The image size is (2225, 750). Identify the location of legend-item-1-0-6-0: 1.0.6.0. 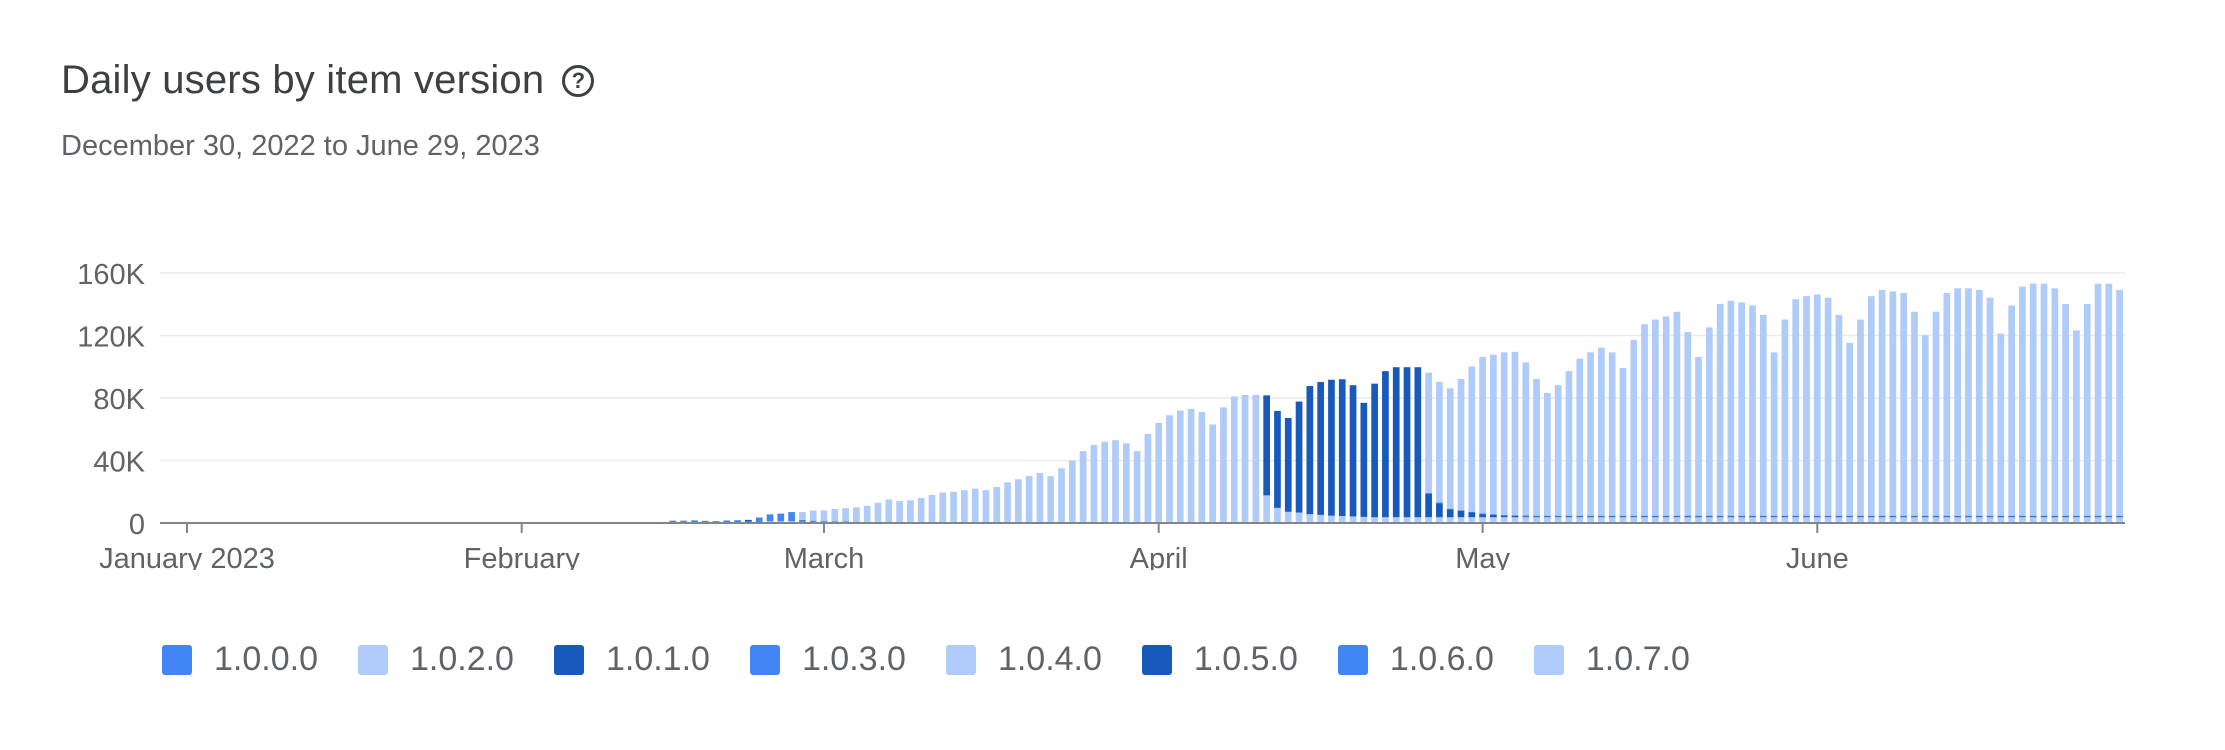
(1415, 659).